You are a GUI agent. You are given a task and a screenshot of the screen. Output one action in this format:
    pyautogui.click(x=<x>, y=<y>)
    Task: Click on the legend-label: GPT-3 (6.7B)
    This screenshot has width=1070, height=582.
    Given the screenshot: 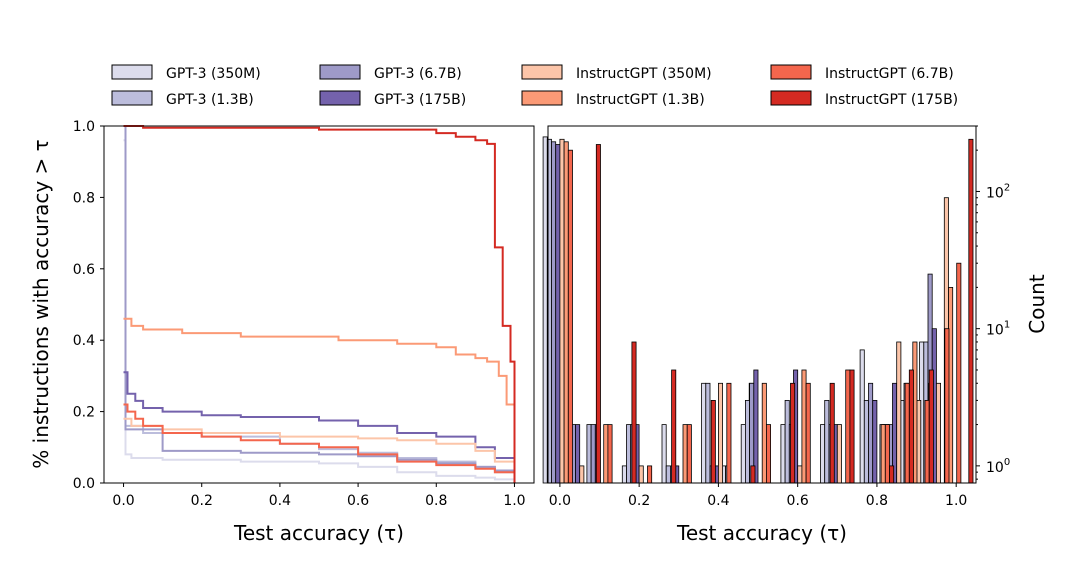 What is the action you would take?
    pyautogui.click(x=418, y=74)
    